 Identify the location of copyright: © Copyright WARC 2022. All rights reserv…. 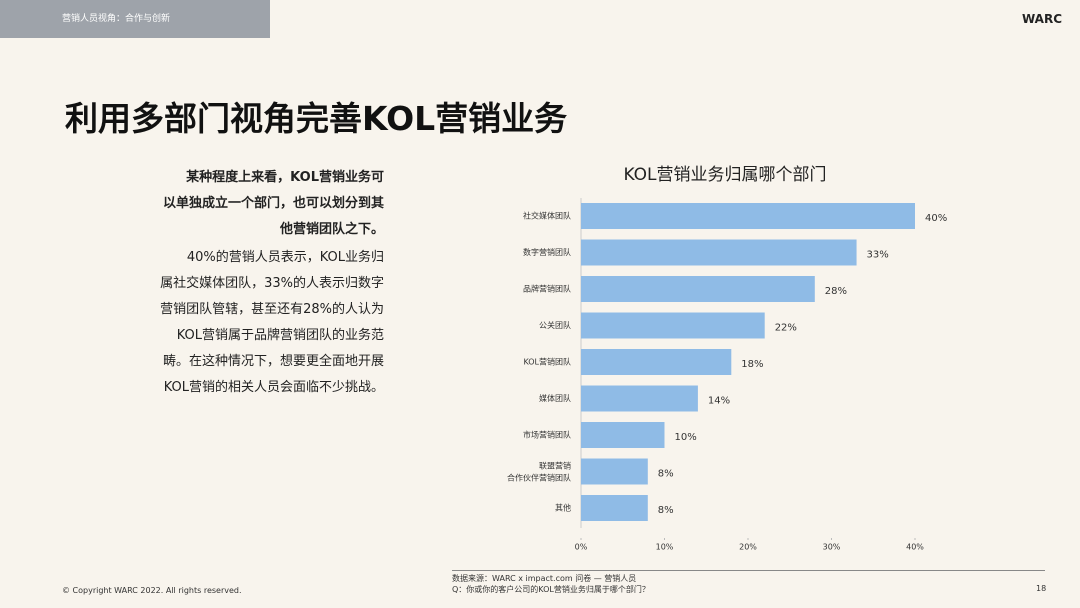
(152, 590).